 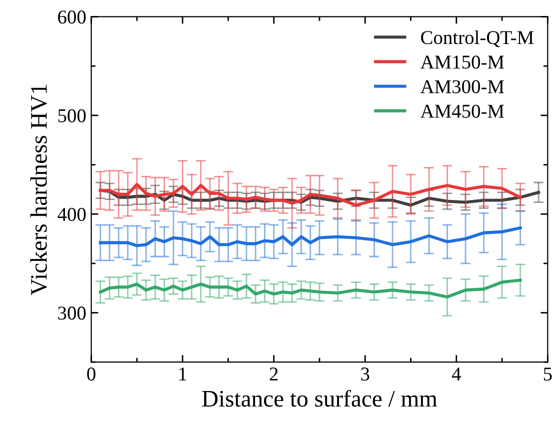 I want to click on legend-label: AM450-M, so click(x=462, y=111).